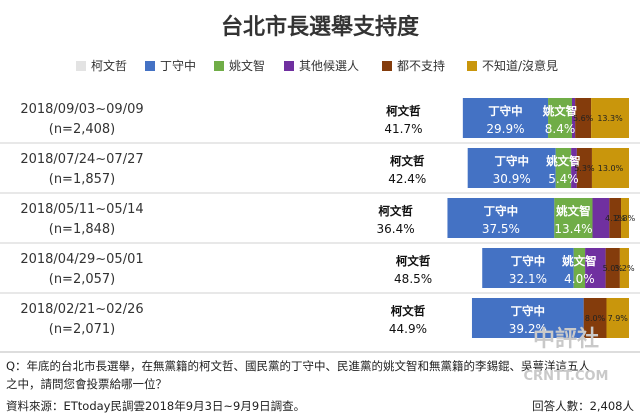 Image resolution: width=640 pixels, height=418 pixels. I want to click on period-label: 2018/04/29~05/01, so click(81, 259).